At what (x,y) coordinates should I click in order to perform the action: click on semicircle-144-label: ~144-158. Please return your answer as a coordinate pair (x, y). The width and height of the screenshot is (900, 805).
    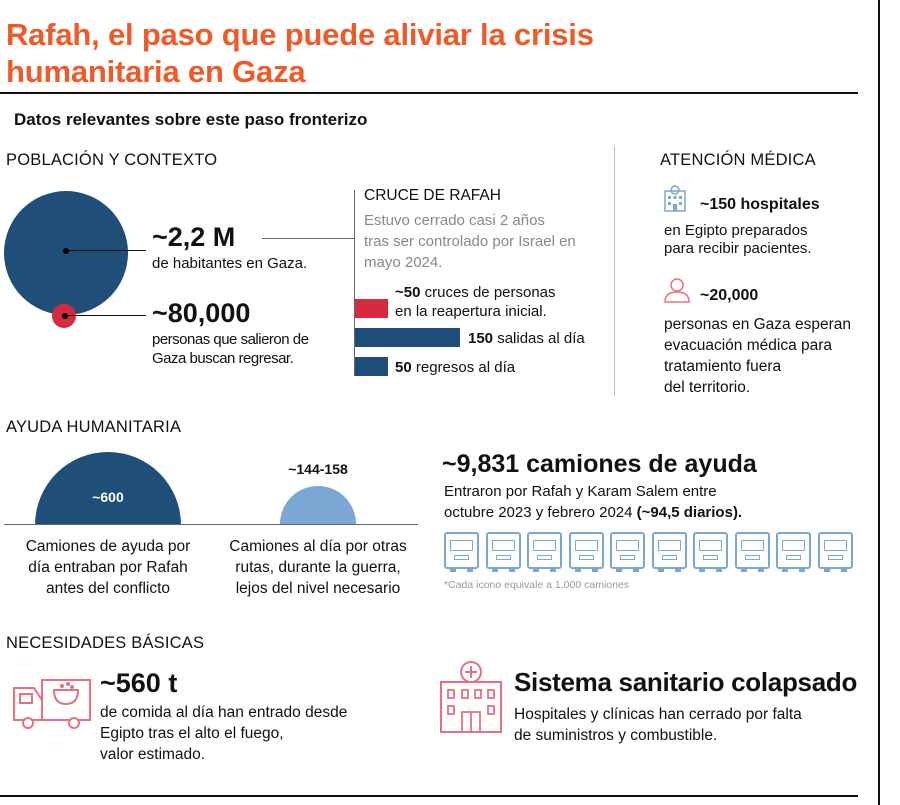
    Looking at the image, I should click on (318, 469).